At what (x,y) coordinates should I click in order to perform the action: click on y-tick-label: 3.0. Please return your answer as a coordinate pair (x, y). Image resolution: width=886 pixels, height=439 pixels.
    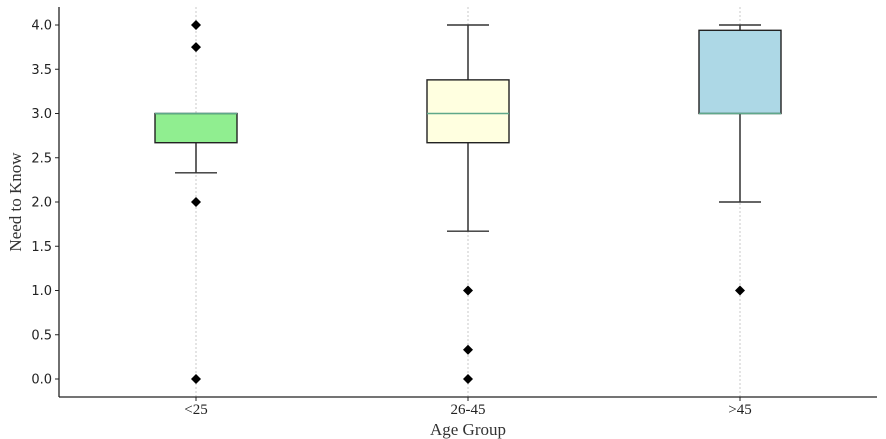
    Looking at the image, I should click on (41, 114).